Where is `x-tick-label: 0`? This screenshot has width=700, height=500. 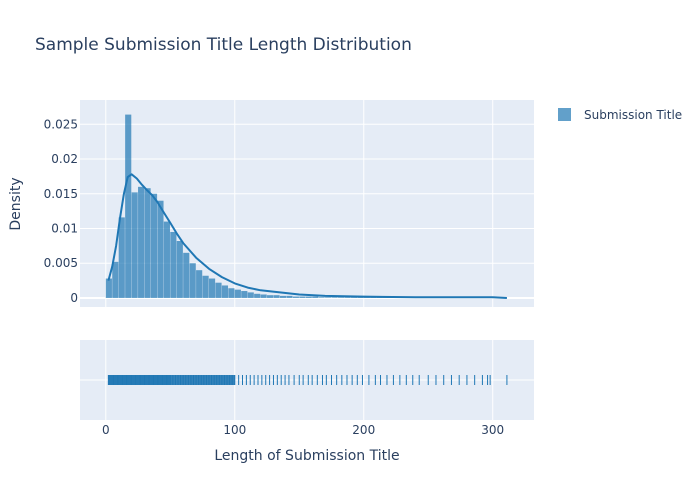
x-tick-label: 0 is located at coordinates (106, 430).